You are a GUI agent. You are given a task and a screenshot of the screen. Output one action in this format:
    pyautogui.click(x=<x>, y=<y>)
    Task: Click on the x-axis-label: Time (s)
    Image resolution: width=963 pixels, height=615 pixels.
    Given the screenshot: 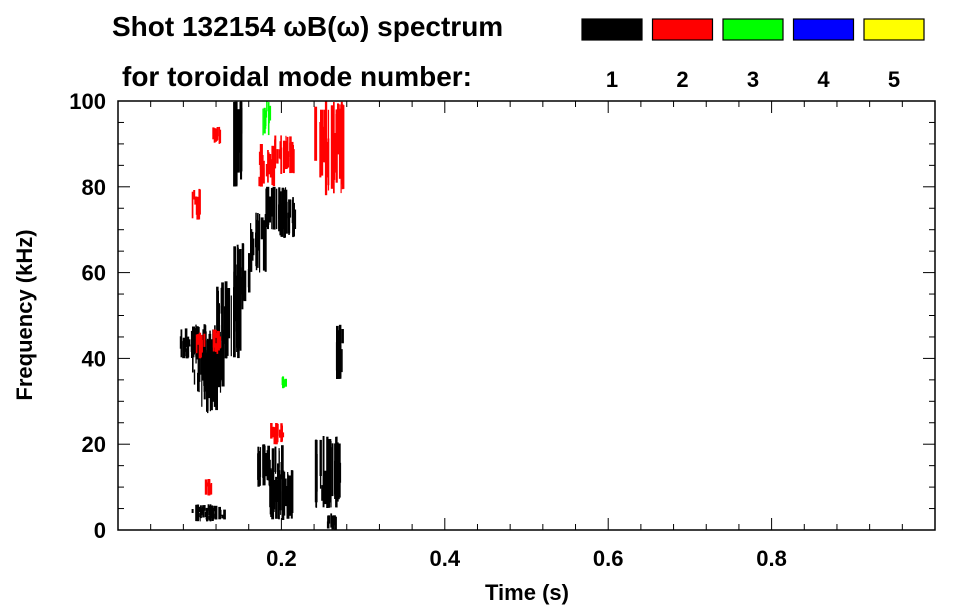 What is the action you would take?
    pyautogui.click(x=527, y=592)
    